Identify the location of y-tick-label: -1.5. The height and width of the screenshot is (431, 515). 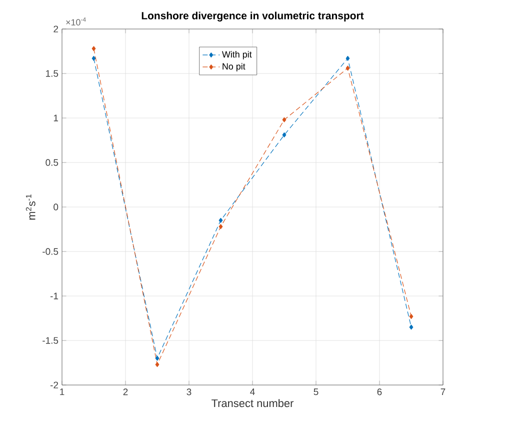
(50, 340).